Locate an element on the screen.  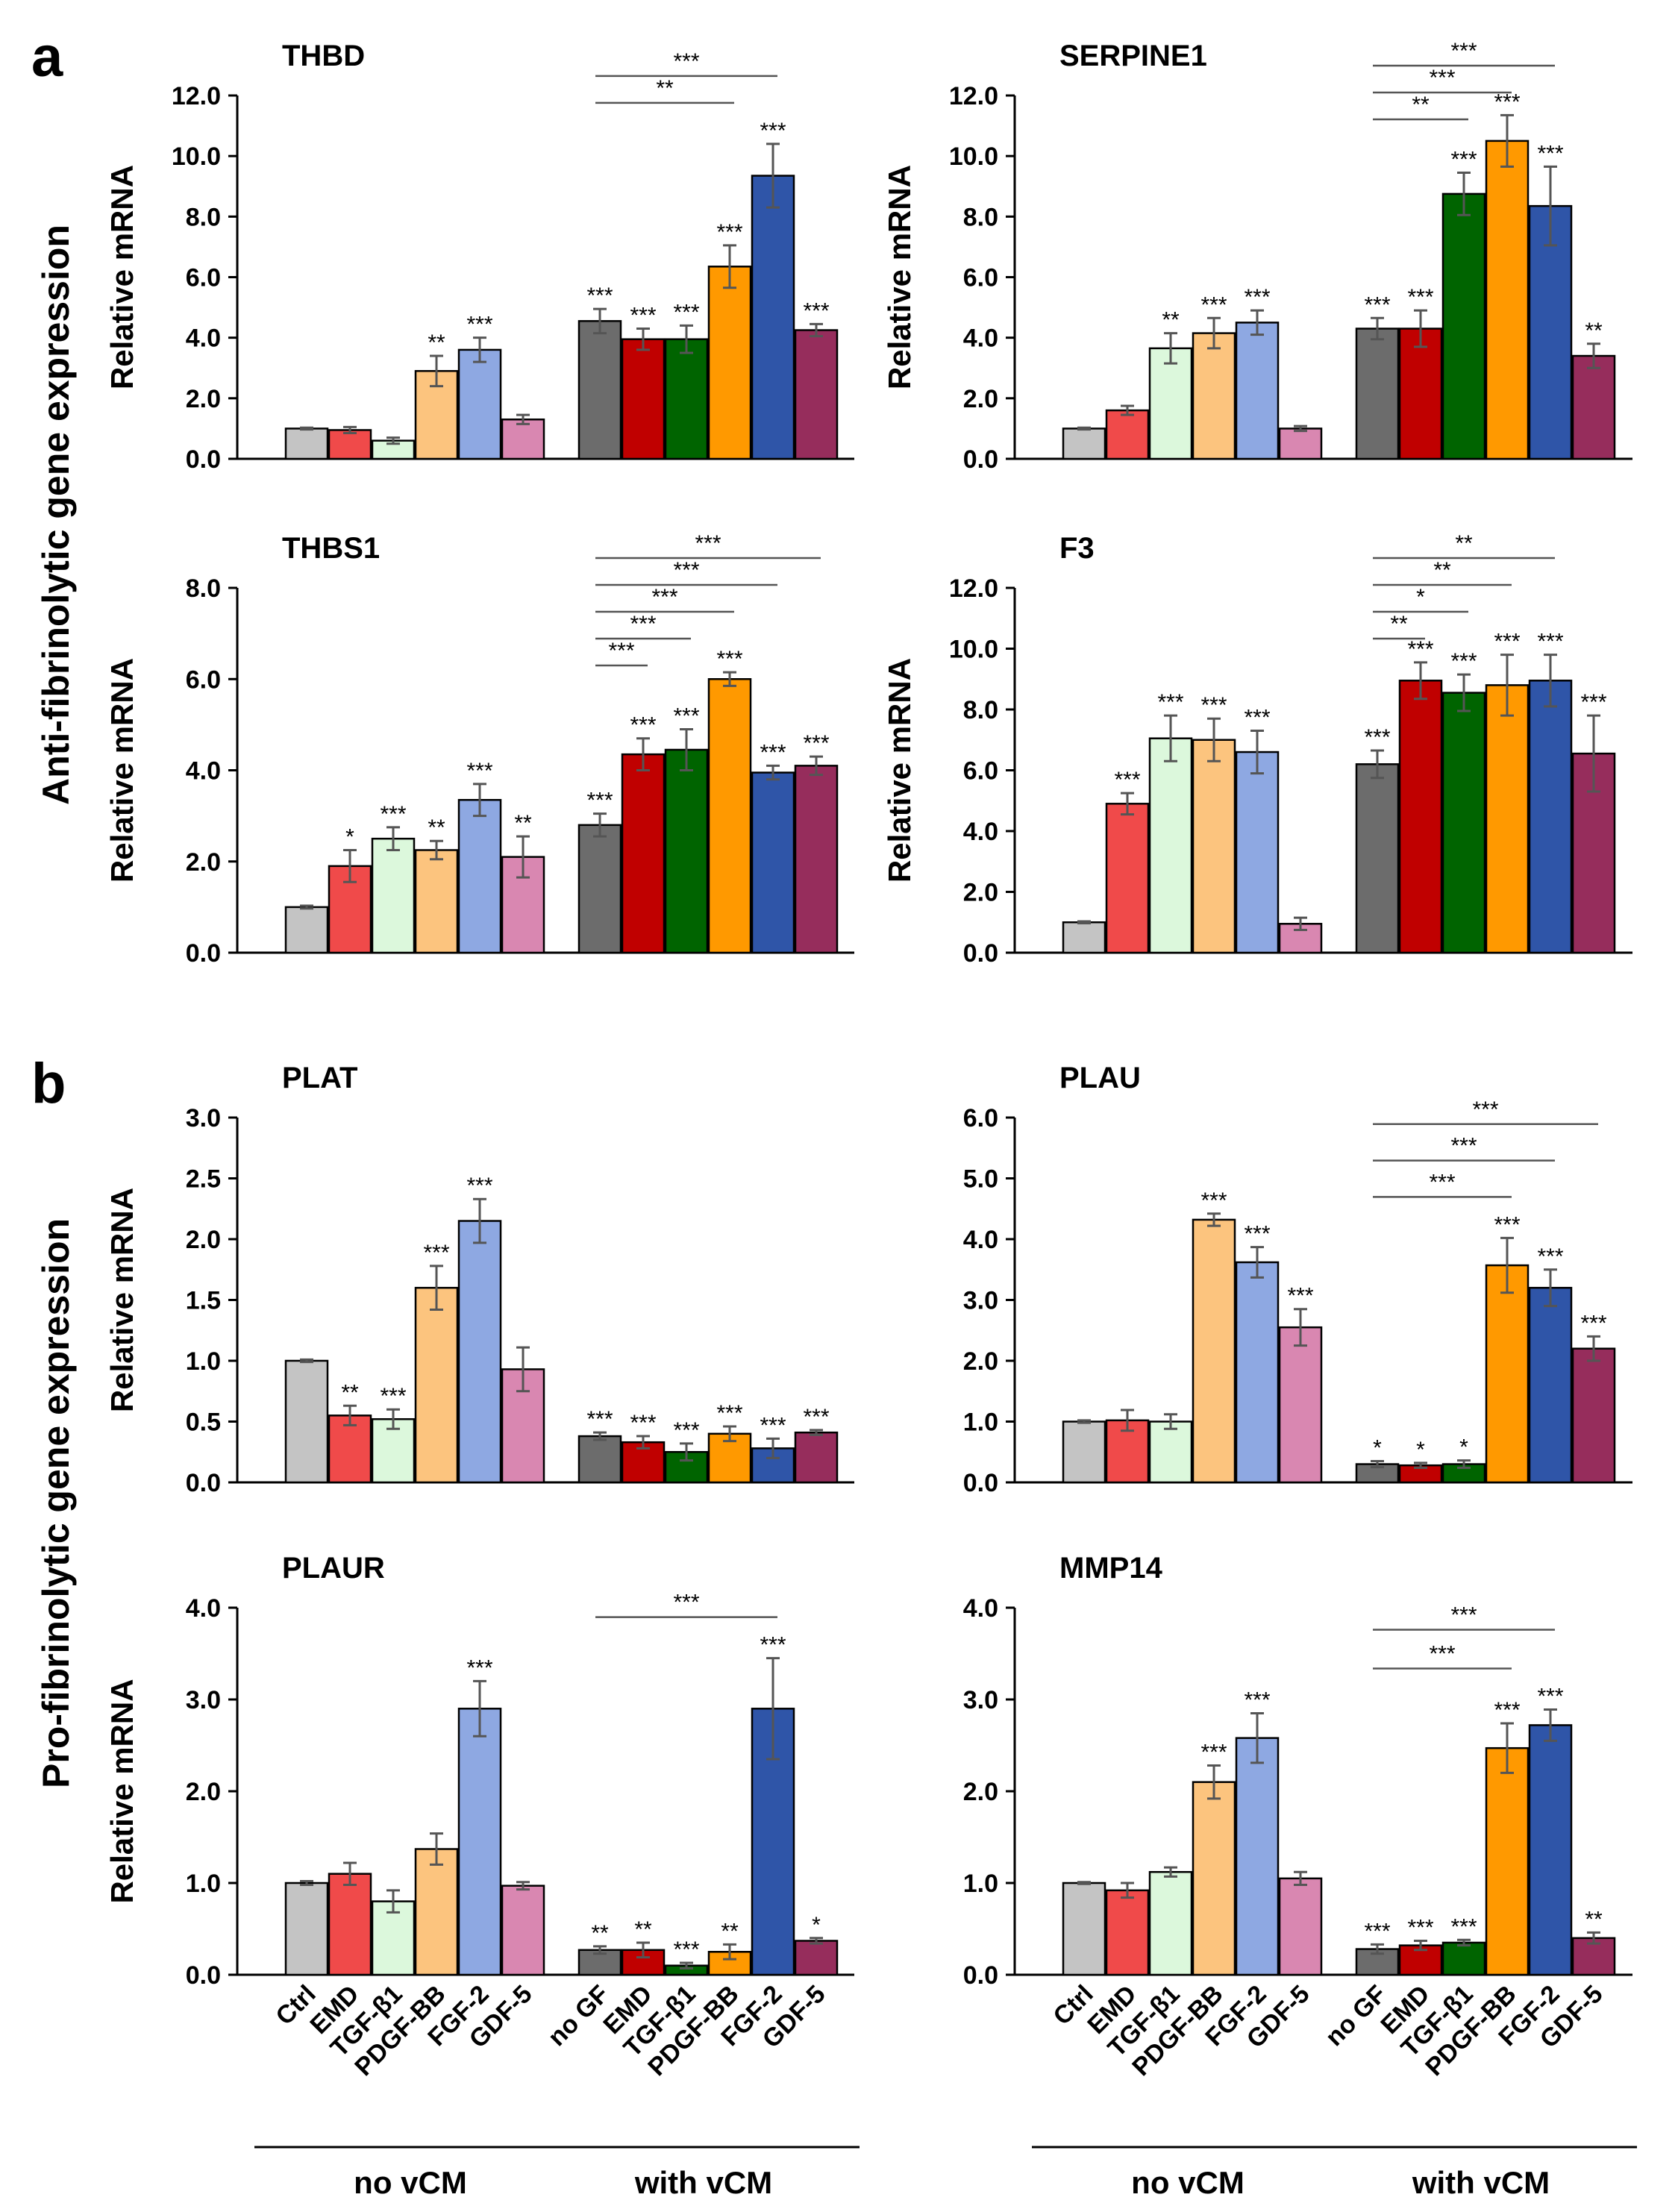
panel-label-b: b is located at coordinates (49, 1083).